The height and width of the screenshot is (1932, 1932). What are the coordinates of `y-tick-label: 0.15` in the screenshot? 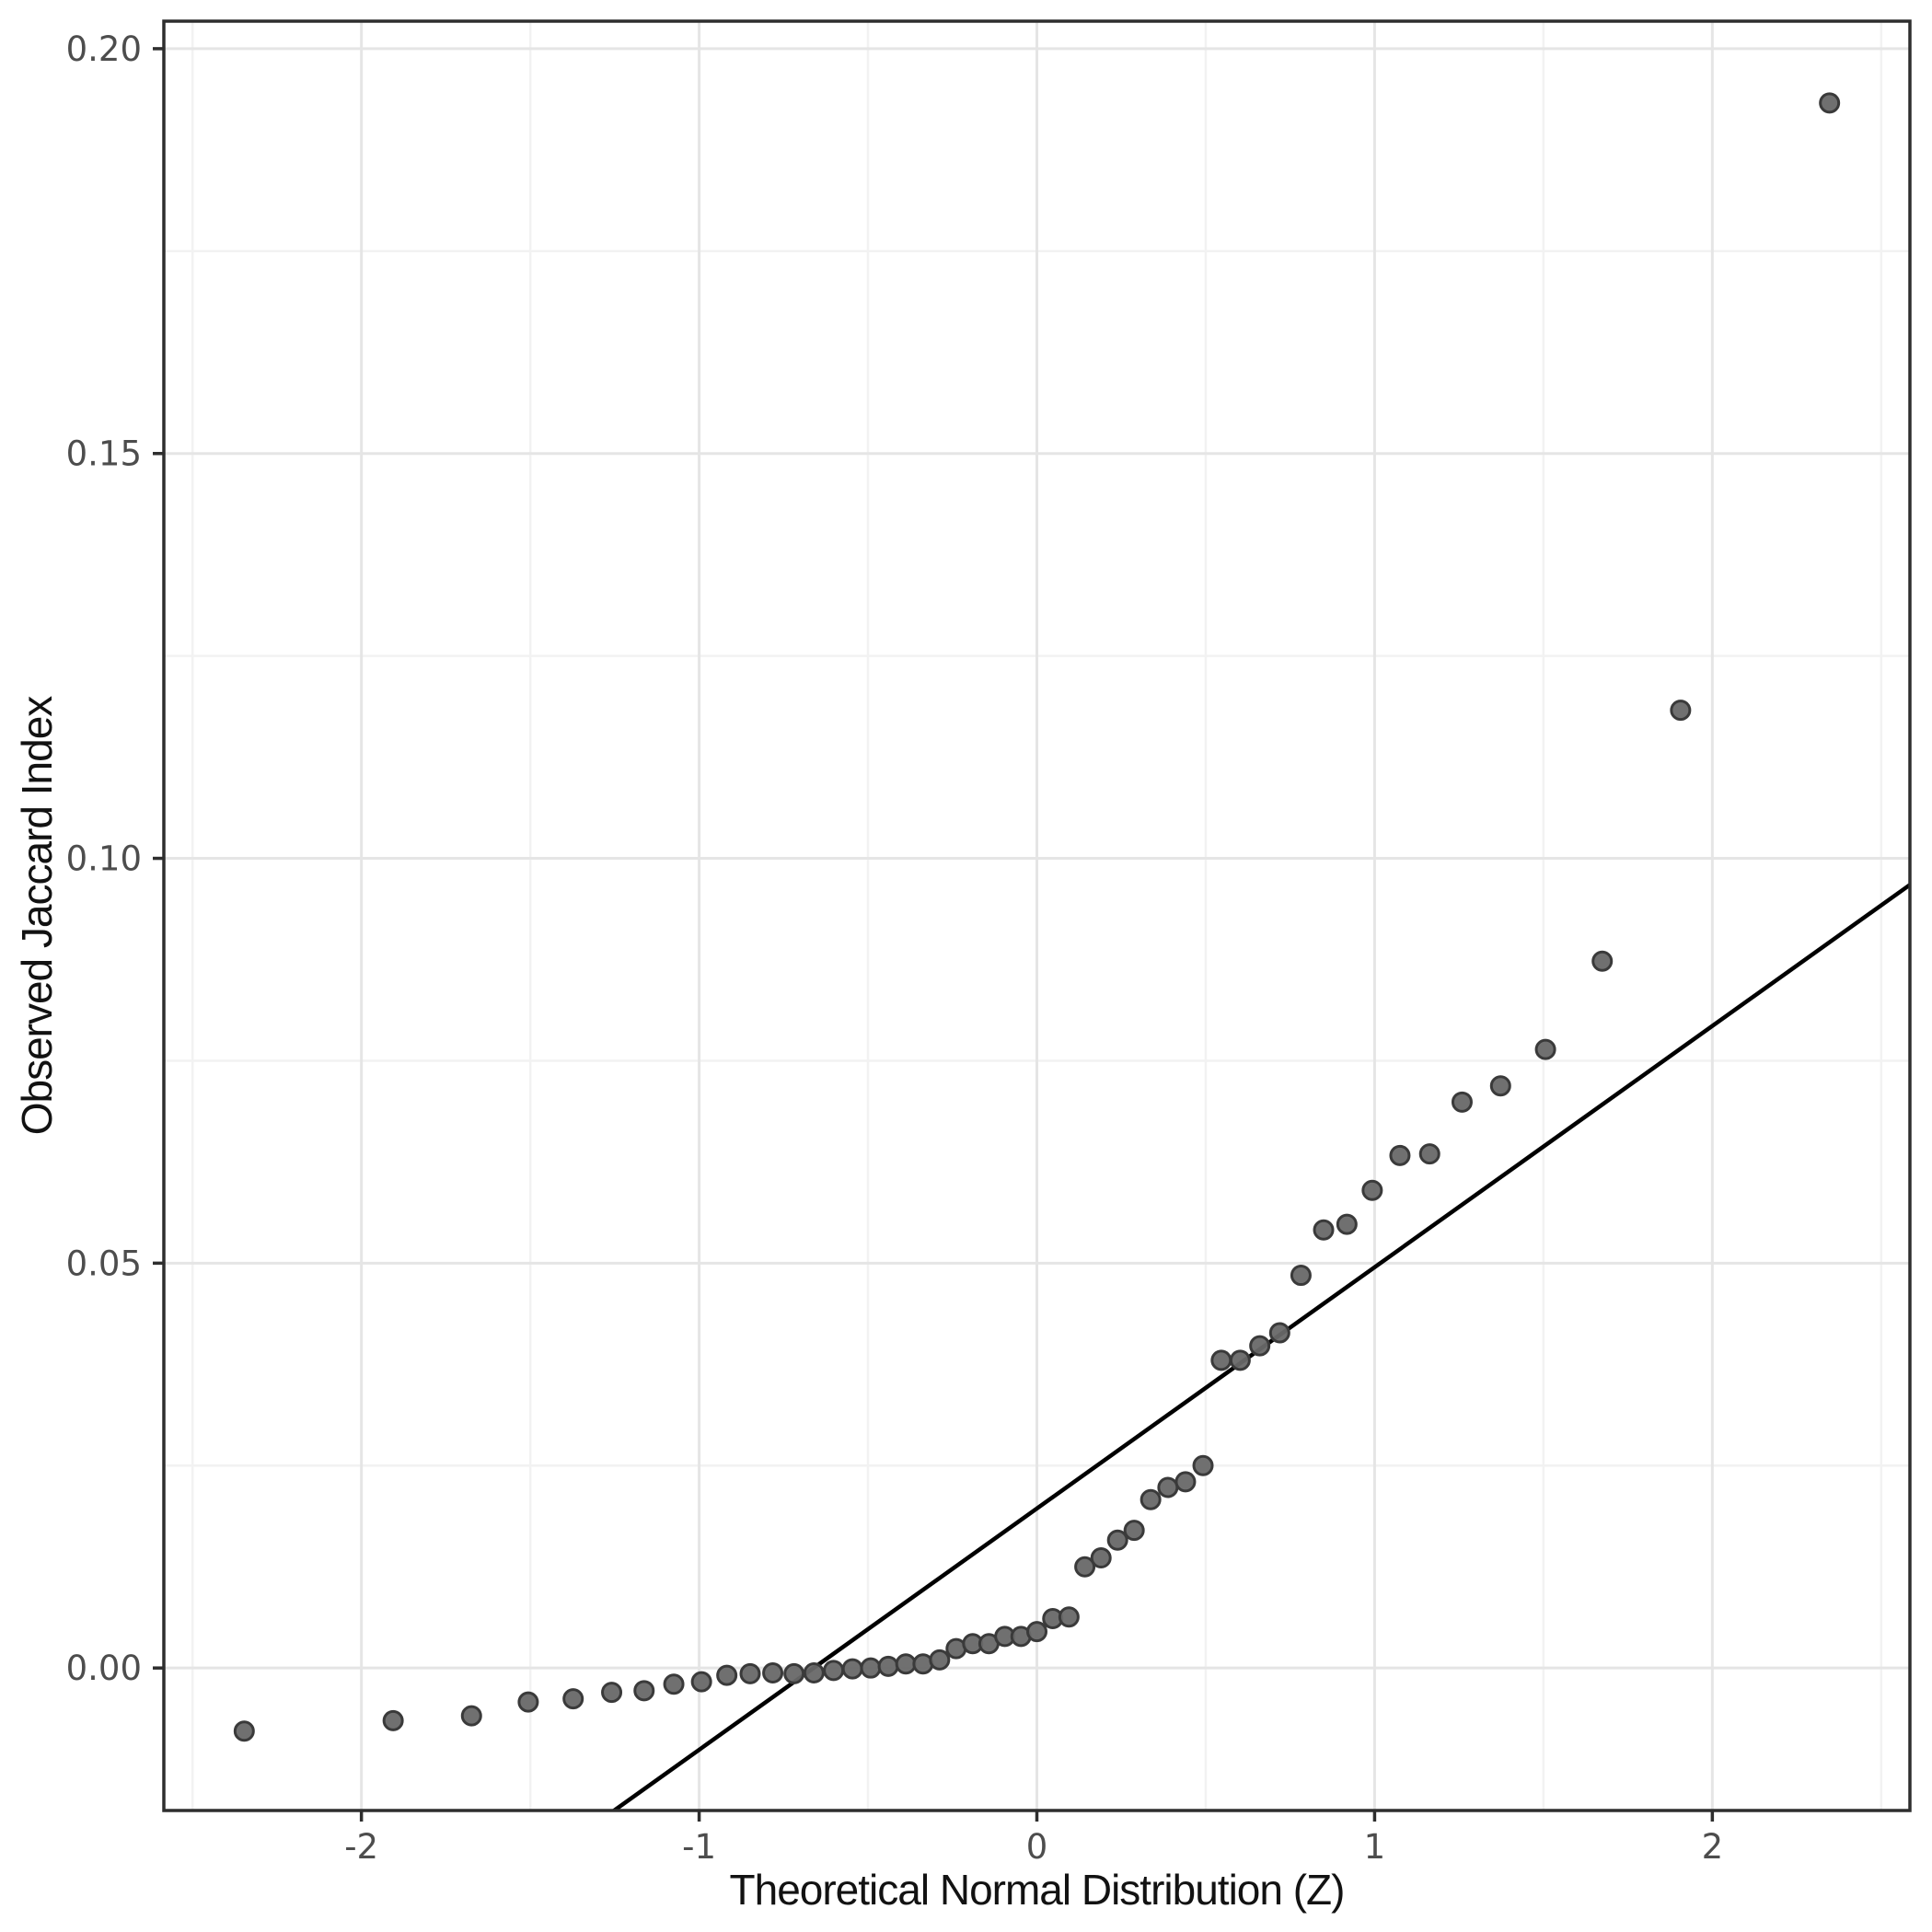 It's located at (104, 454).